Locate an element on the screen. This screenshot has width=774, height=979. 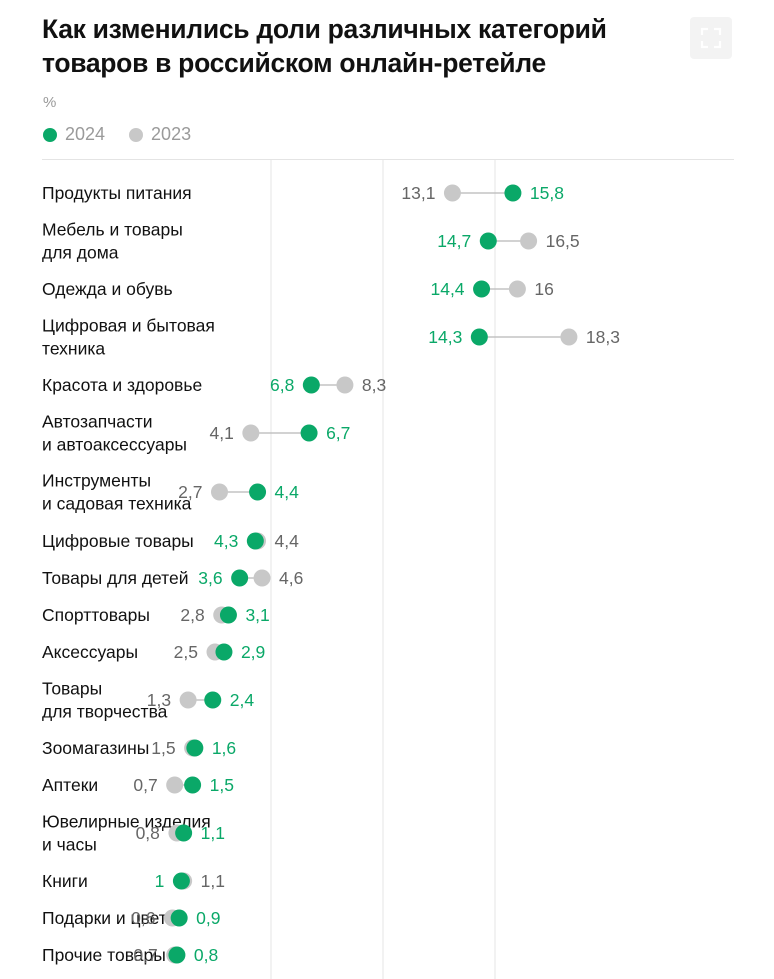
value-label-2024: 3,1 is located at coordinates (257, 615).